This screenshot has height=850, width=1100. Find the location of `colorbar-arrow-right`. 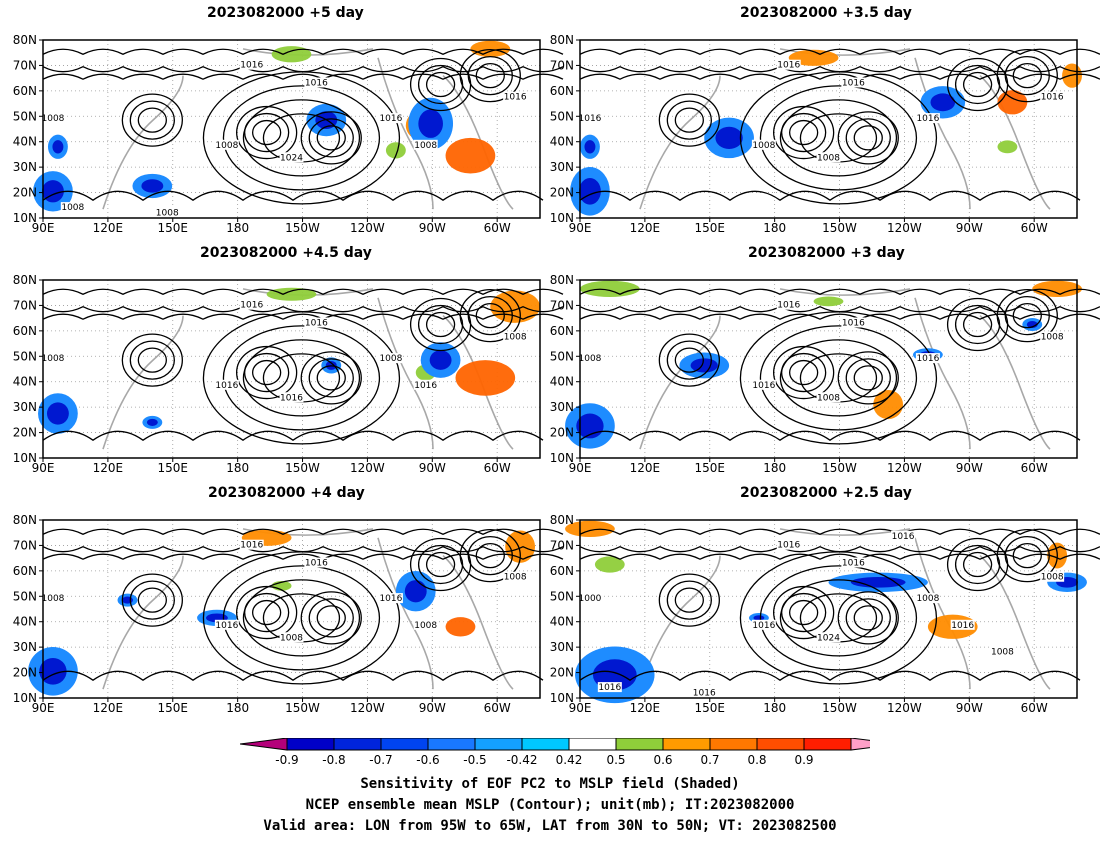

colorbar-arrow-right is located at coordinates (860, 744).